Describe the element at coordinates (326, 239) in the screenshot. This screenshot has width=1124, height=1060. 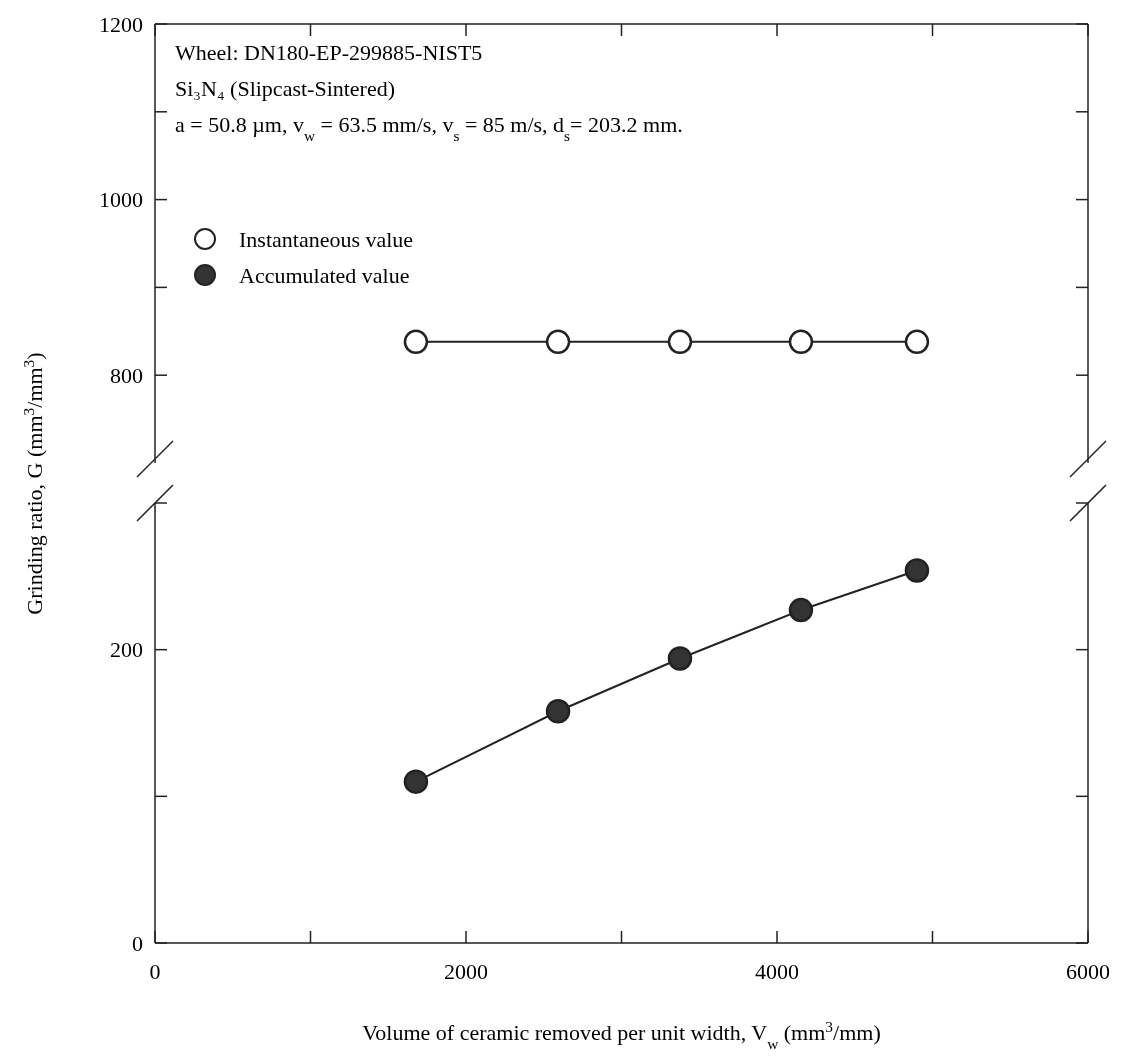
I see `legend-label: Instantaneous value` at that location.